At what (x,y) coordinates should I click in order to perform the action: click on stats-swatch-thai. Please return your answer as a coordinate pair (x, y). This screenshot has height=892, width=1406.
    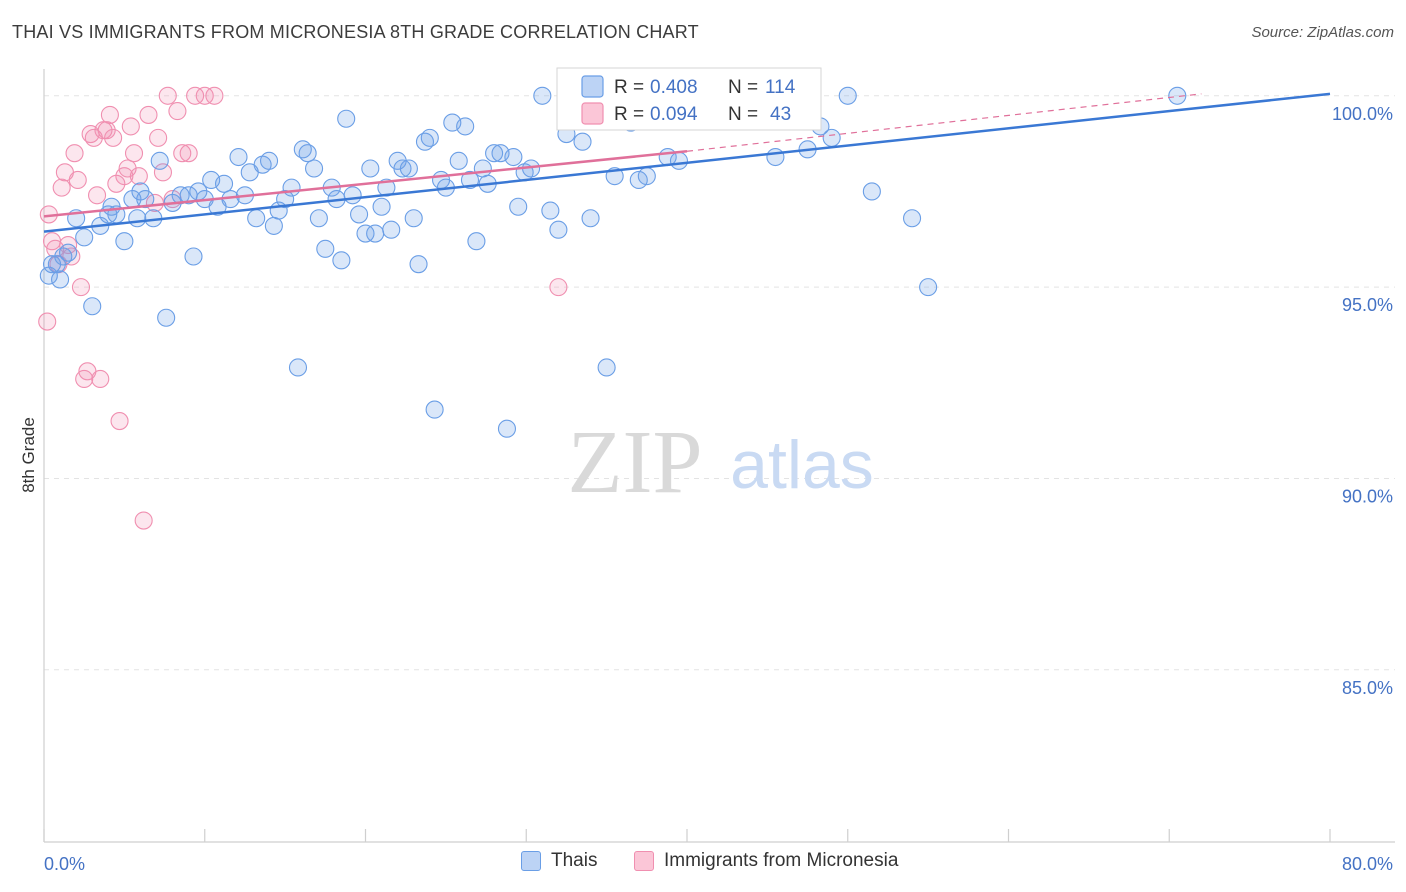
    Looking at the image, I should click on (592, 86).